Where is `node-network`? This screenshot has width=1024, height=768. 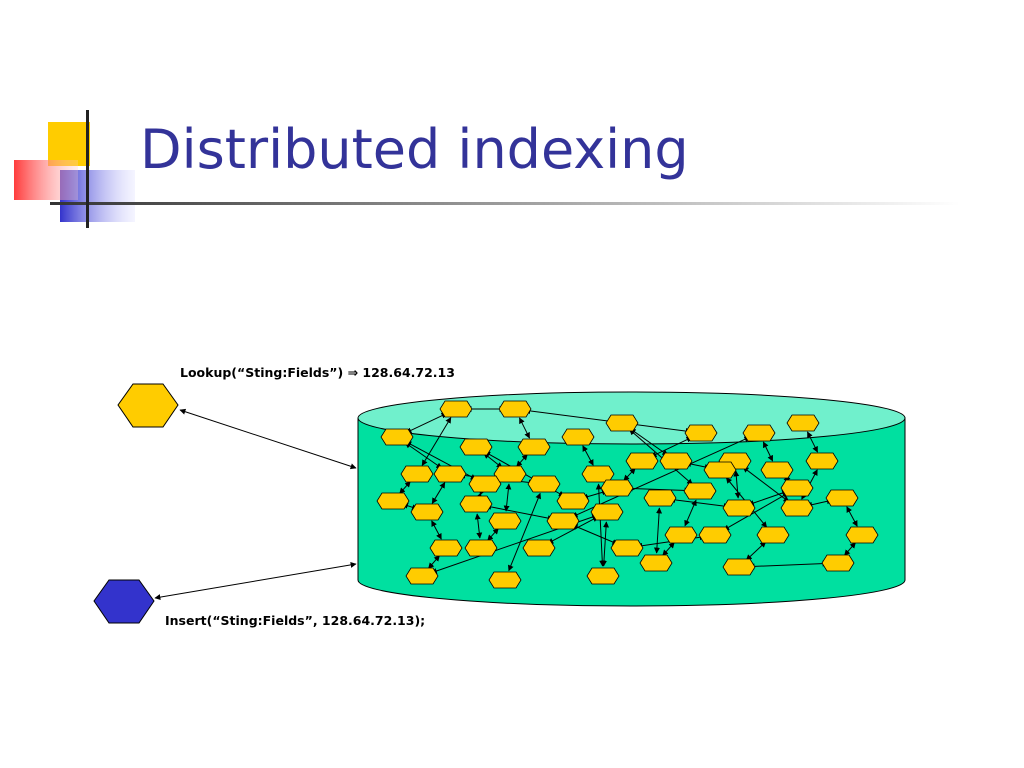 node-network is located at coordinates (627, 494).